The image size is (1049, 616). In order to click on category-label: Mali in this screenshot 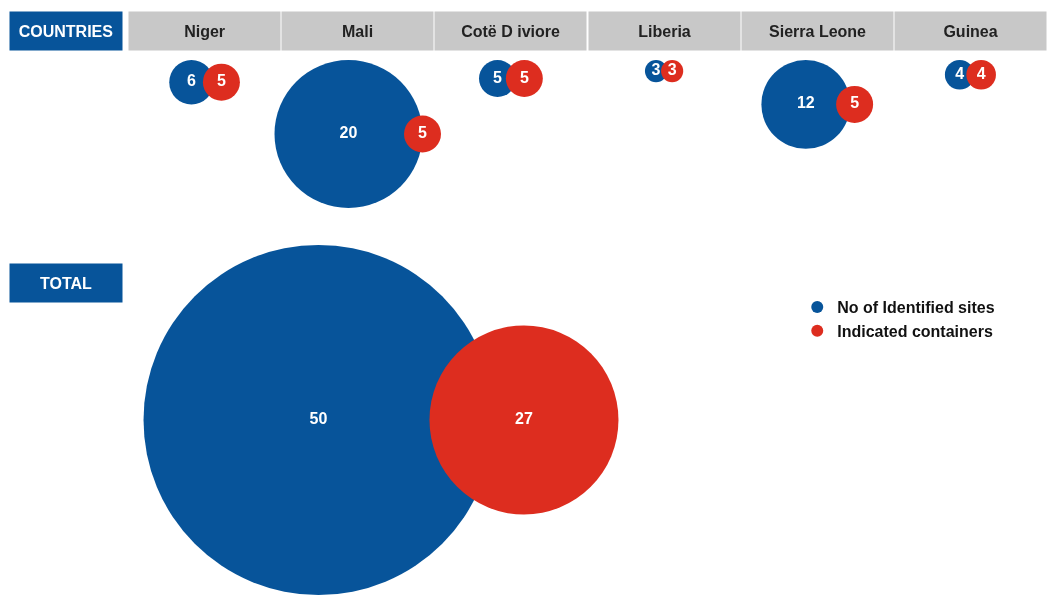, I will do `click(358, 31)`.